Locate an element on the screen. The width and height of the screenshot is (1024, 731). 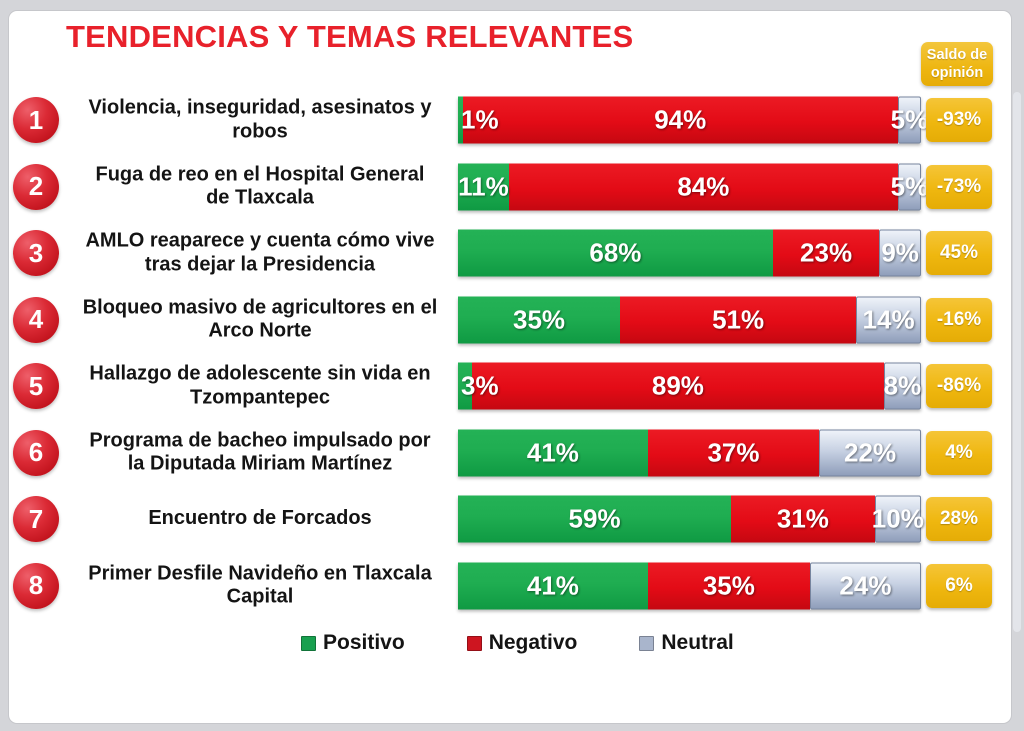
neutral-value-label: 10% is located at coordinates (897, 518).